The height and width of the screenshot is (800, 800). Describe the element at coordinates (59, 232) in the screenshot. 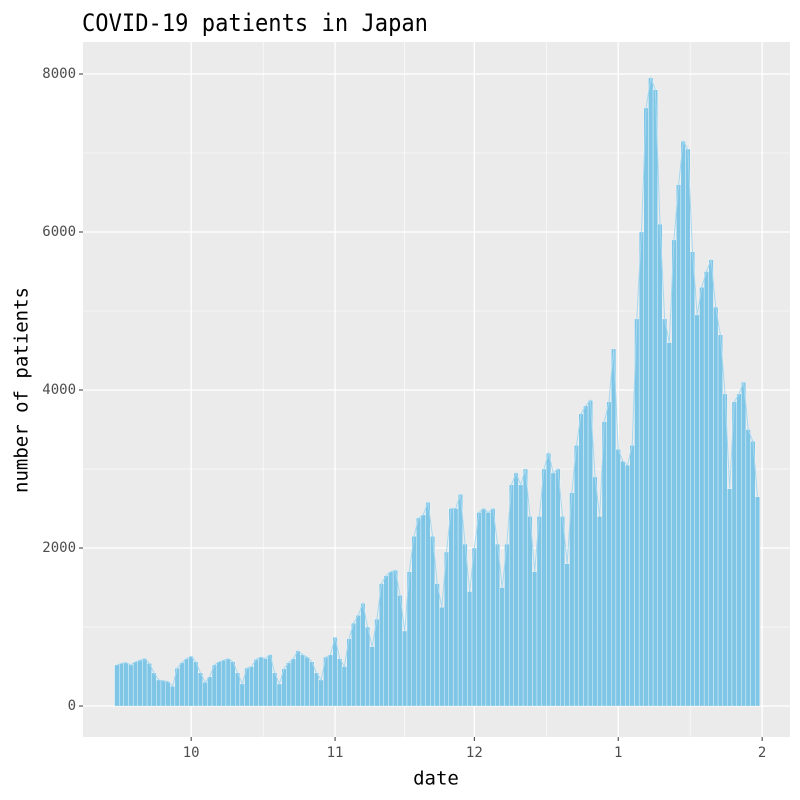

I see `y-tick-label: 6000` at that location.